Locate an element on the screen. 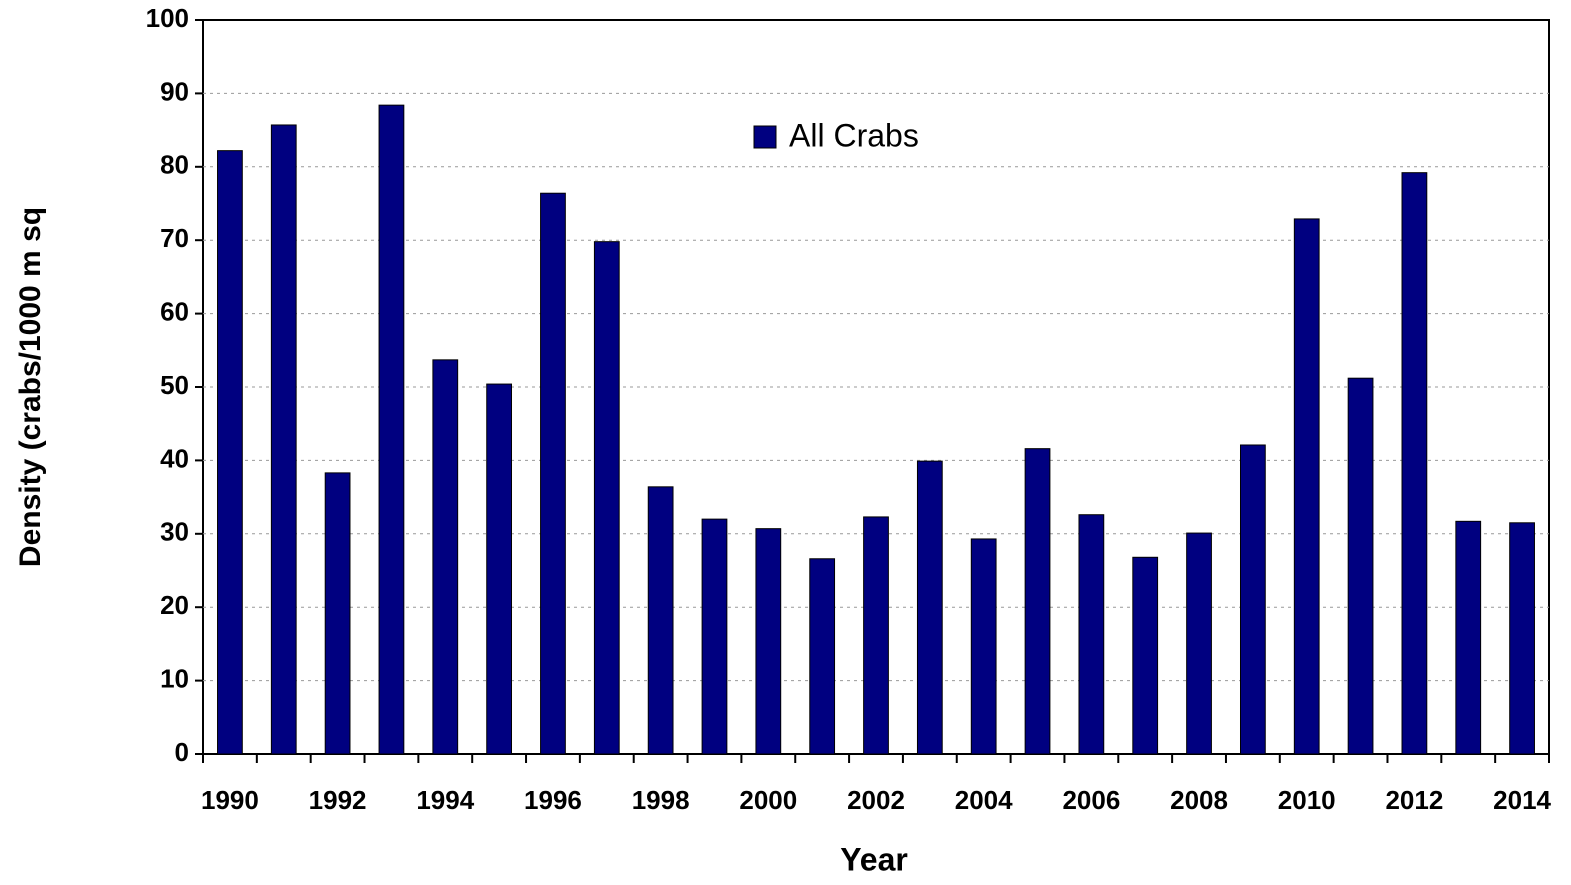  legend-swatch is located at coordinates (765, 137).